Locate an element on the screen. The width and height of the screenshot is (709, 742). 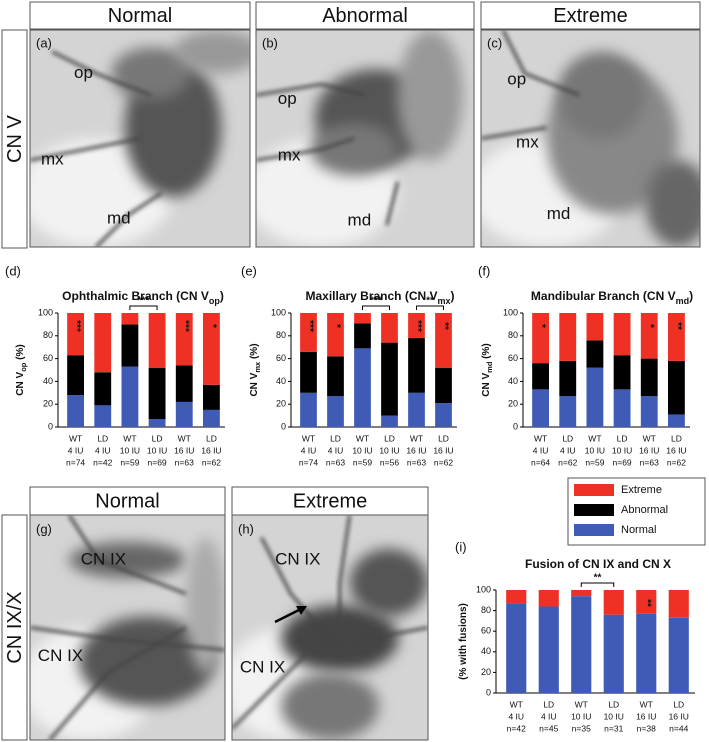
panel-tag: (b) is located at coordinates (270, 42).